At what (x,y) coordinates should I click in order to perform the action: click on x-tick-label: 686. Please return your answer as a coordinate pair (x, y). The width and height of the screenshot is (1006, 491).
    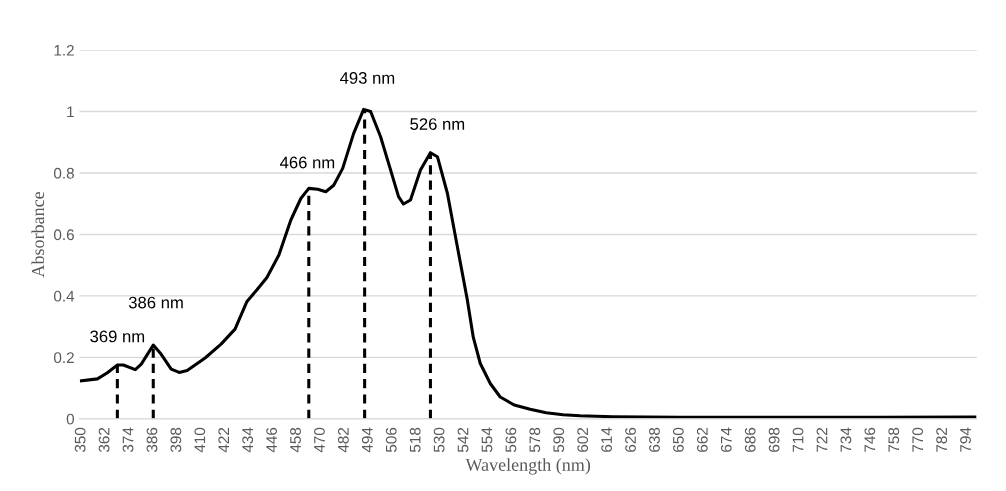
    Looking at the image, I should click on (750, 439).